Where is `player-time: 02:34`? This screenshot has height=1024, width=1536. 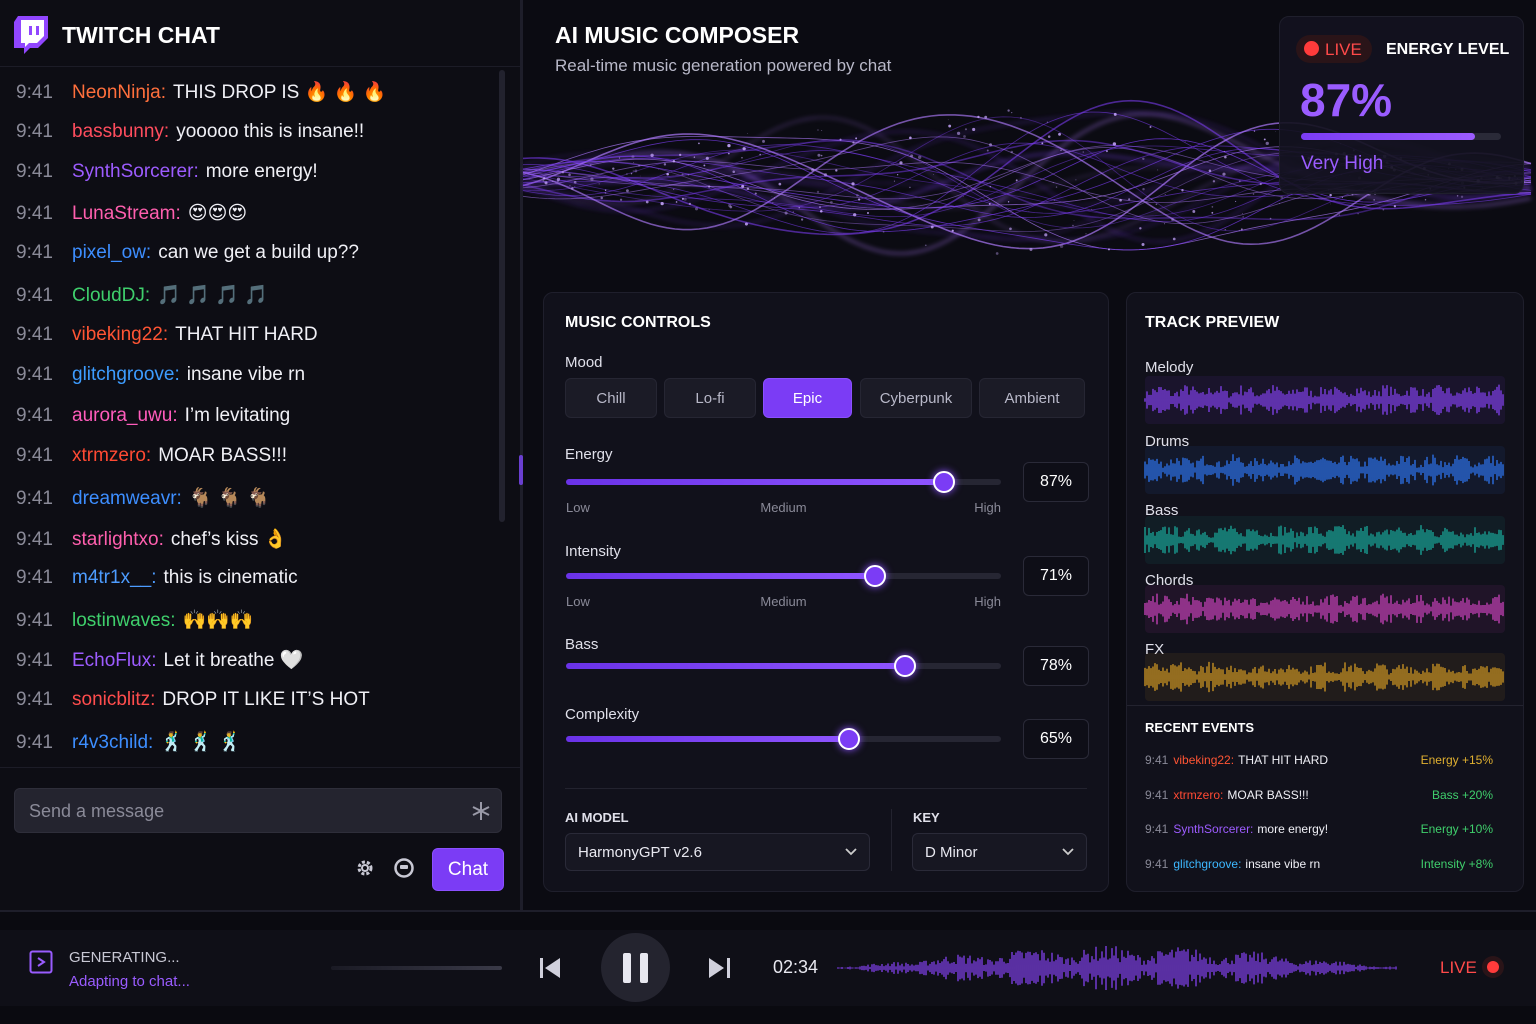 player-time: 02:34 is located at coordinates (796, 967).